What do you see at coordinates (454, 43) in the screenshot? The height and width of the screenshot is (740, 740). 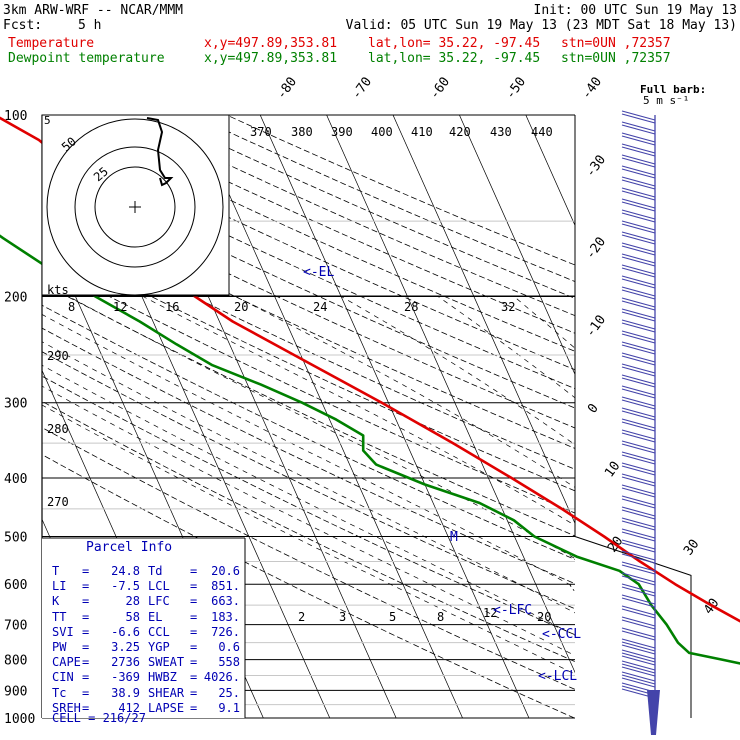 I see `temperature-latlon: lat,lon= 35.22, -97.45` at bounding box center [454, 43].